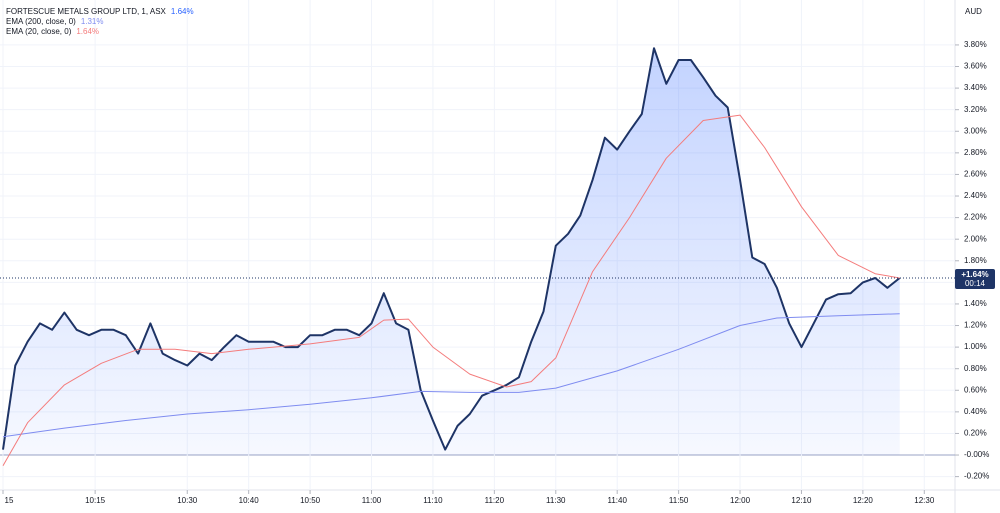  I want to click on x-tick-label: 12:20, so click(863, 500).